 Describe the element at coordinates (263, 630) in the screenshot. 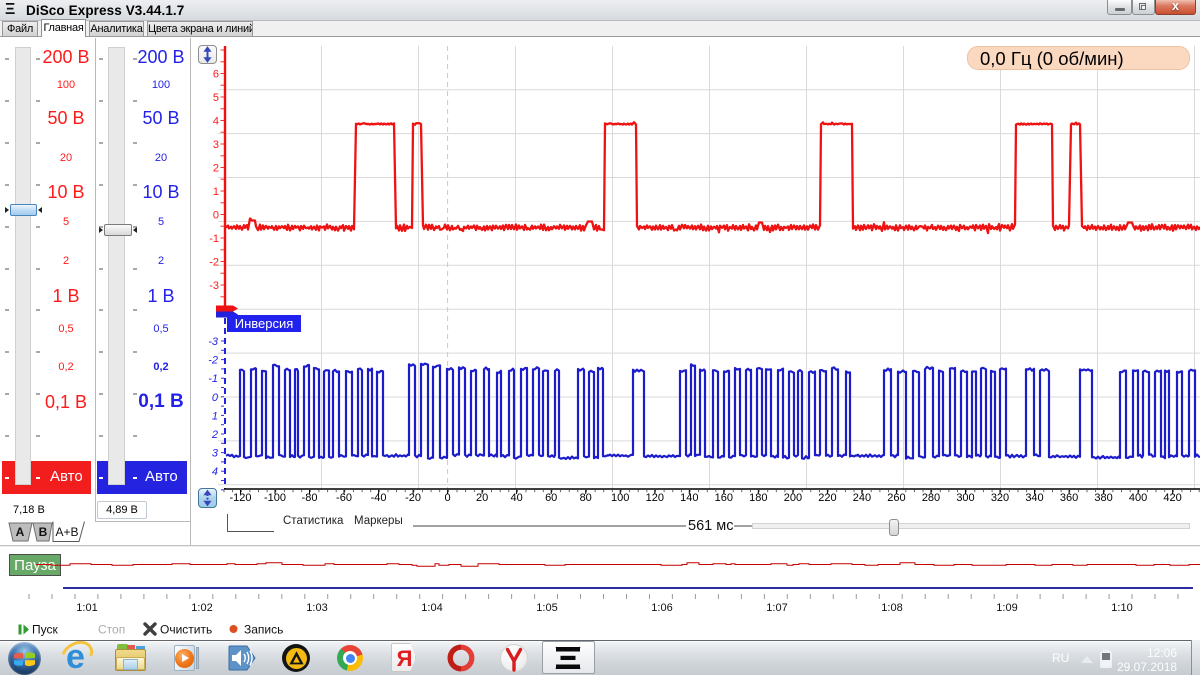

I see `svg-text: Запись` at that location.